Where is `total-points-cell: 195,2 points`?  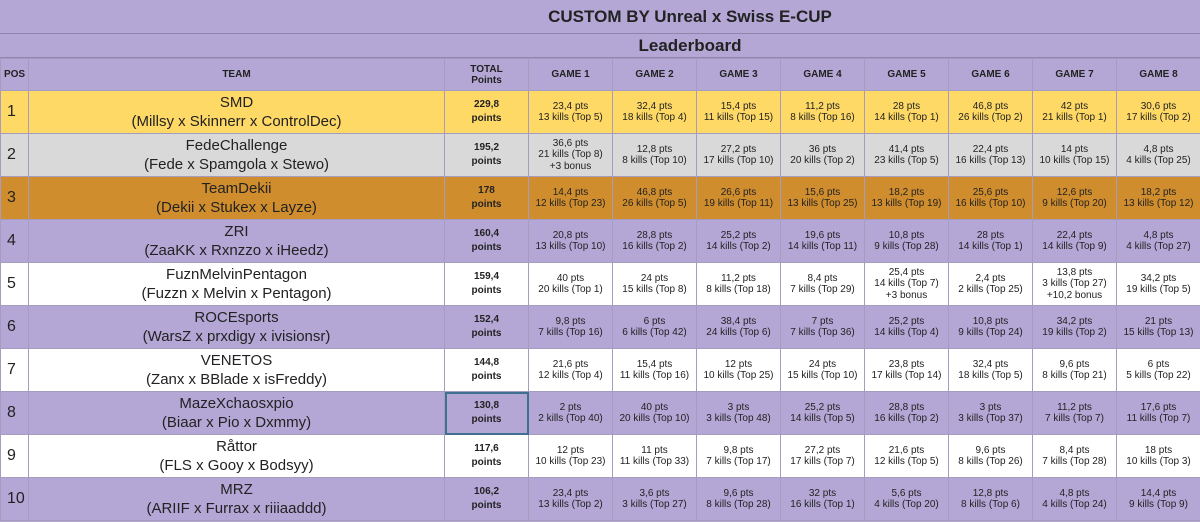 total-points-cell: 195,2 points is located at coordinates (486, 155).